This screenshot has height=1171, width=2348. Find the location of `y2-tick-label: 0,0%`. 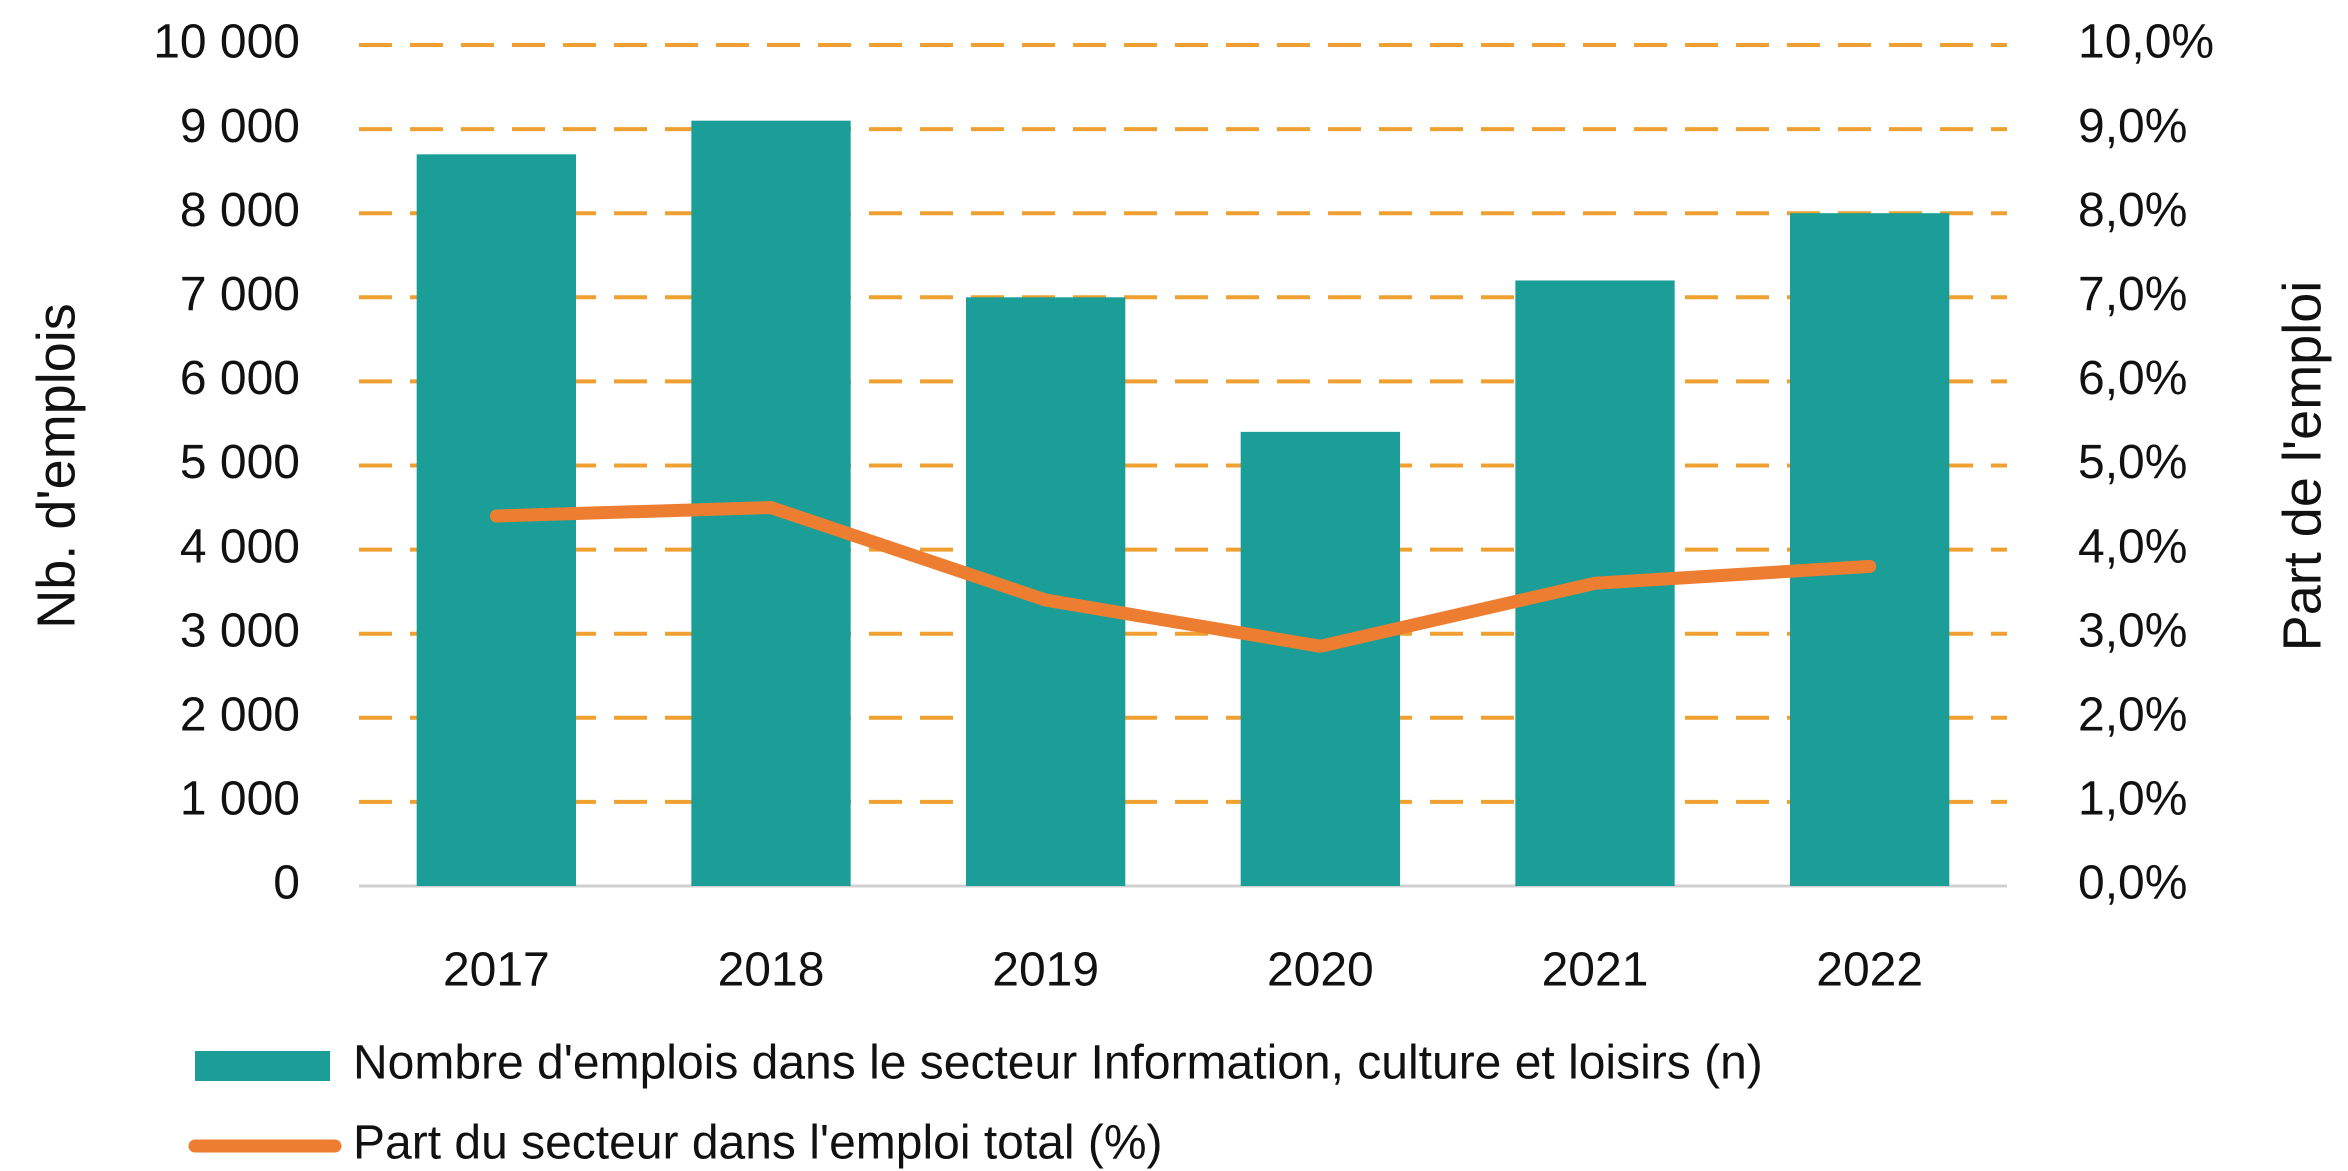

y2-tick-label: 0,0% is located at coordinates (2132, 883).